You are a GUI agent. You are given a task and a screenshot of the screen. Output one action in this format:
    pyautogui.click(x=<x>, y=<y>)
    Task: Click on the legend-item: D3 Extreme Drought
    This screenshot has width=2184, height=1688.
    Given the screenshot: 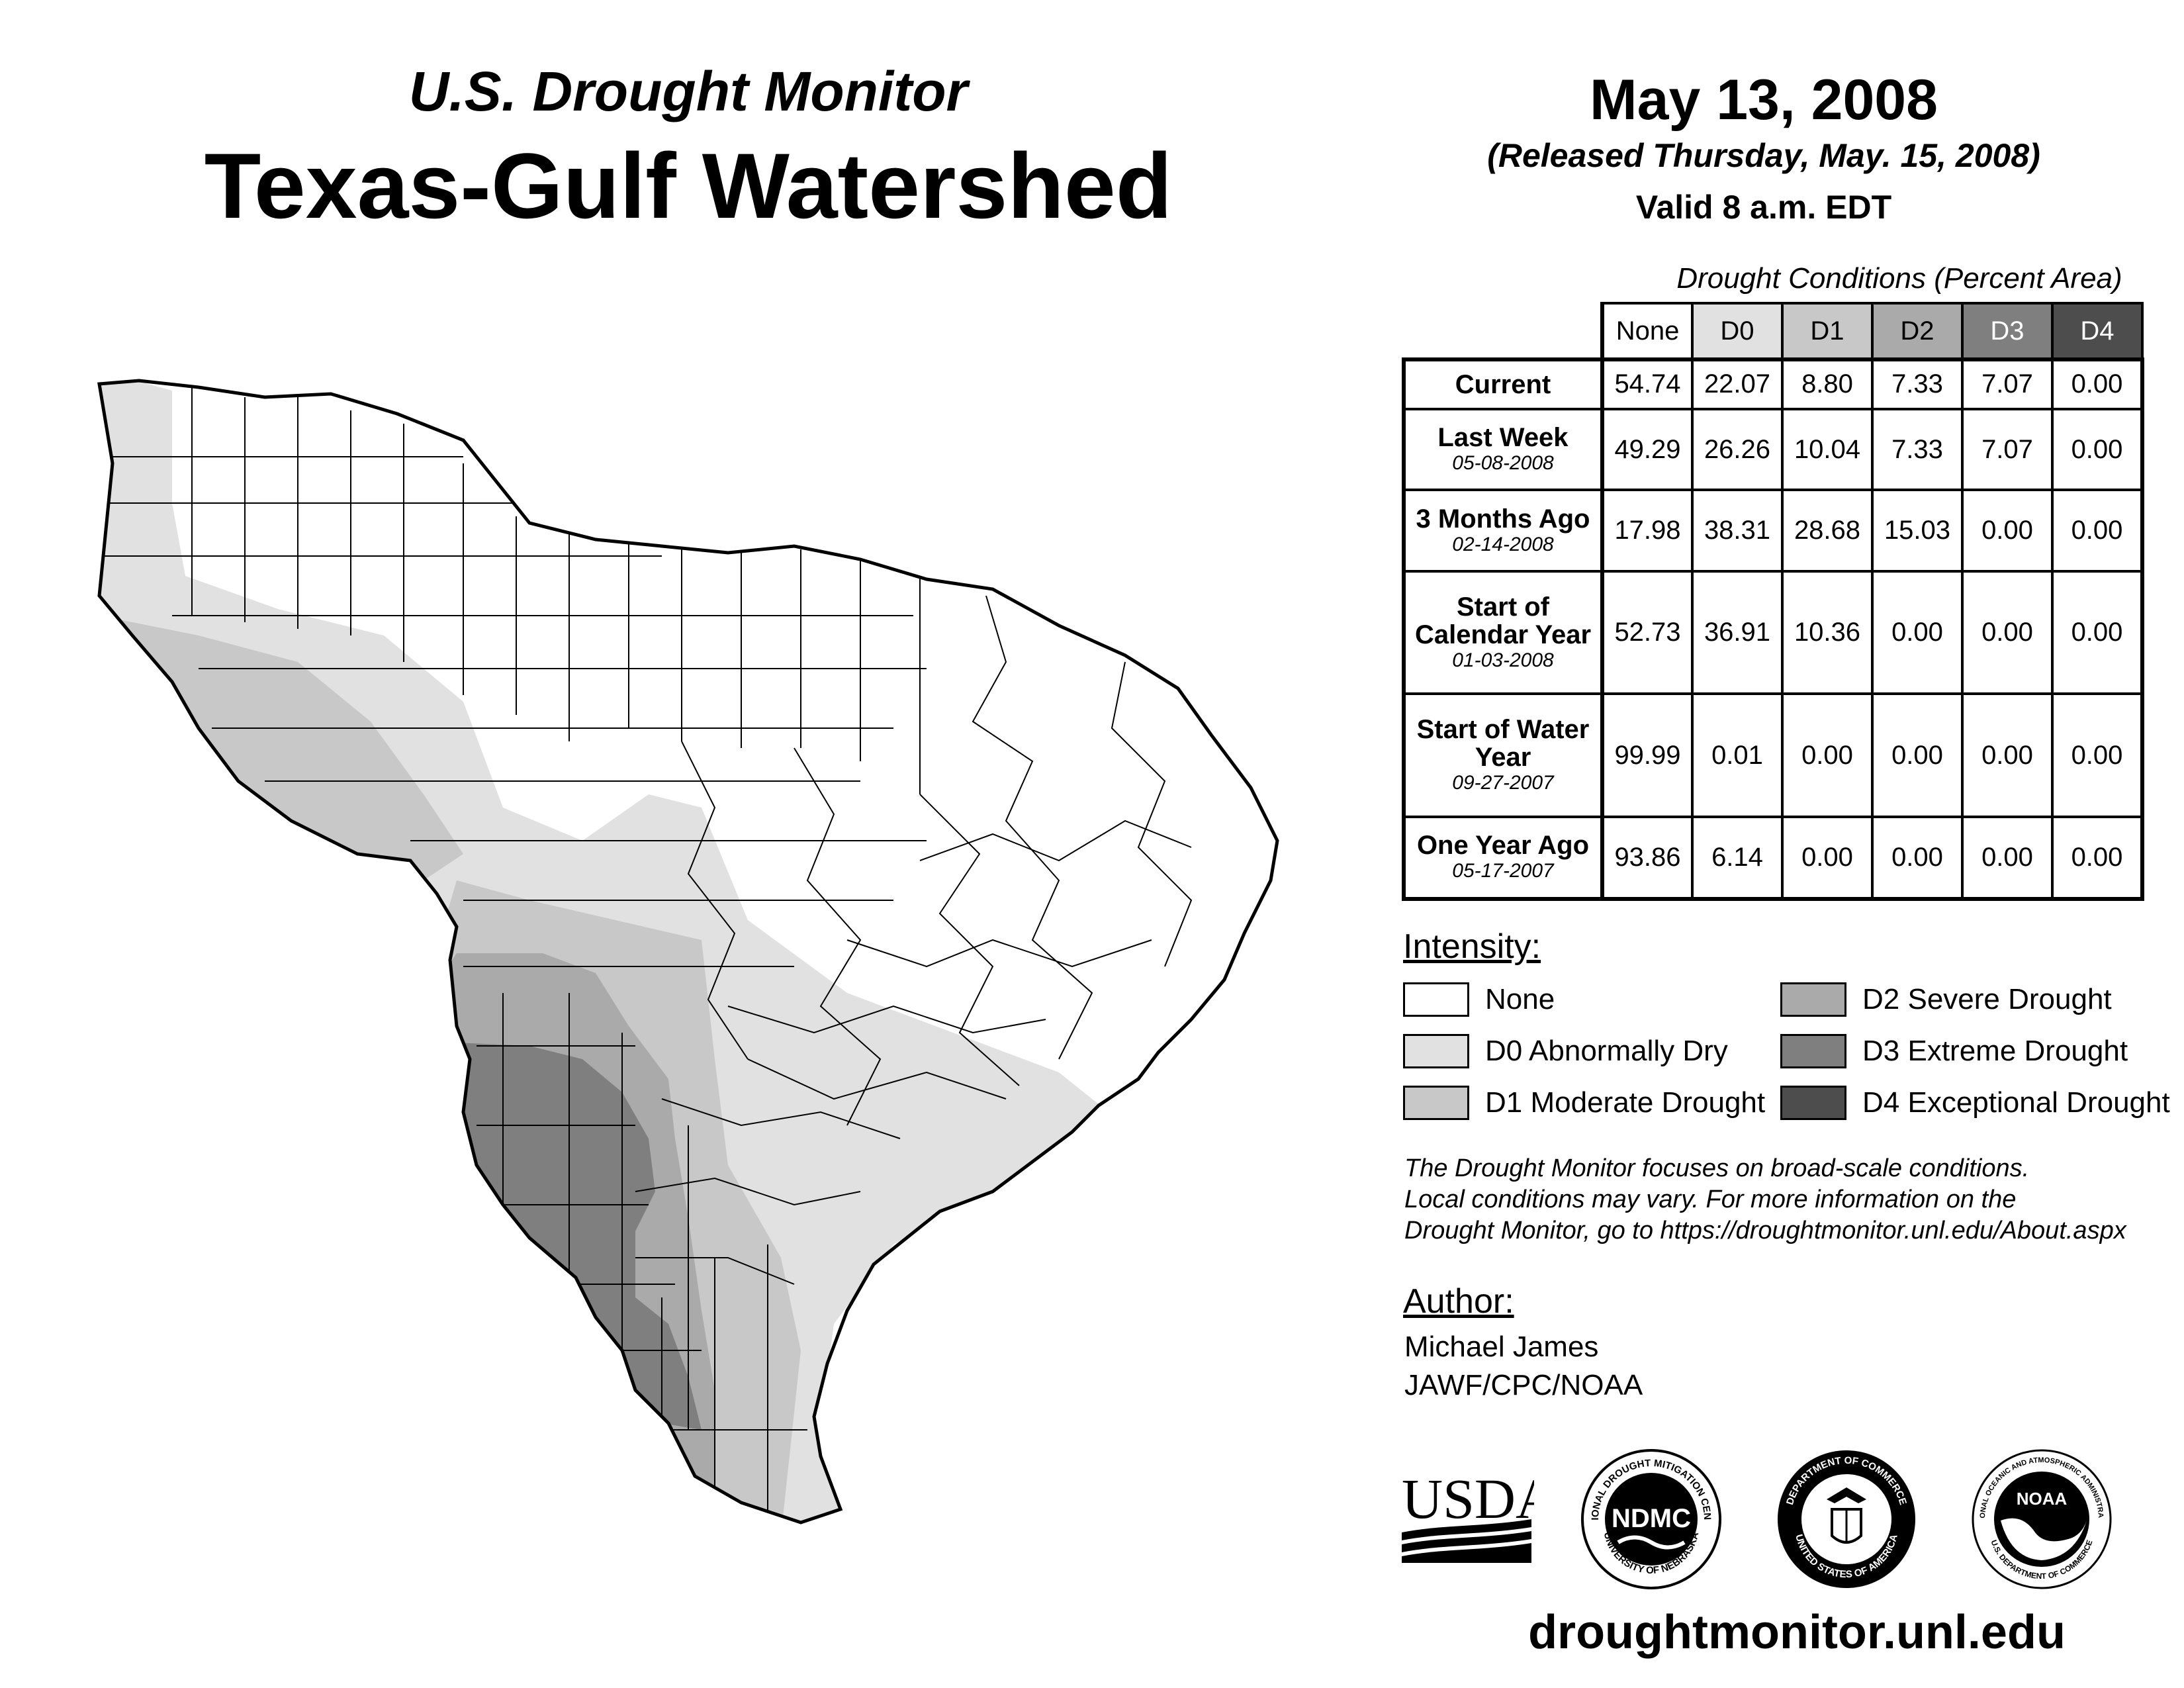 What is the action you would take?
    pyautogui.click(x=1954, y=1051)
    